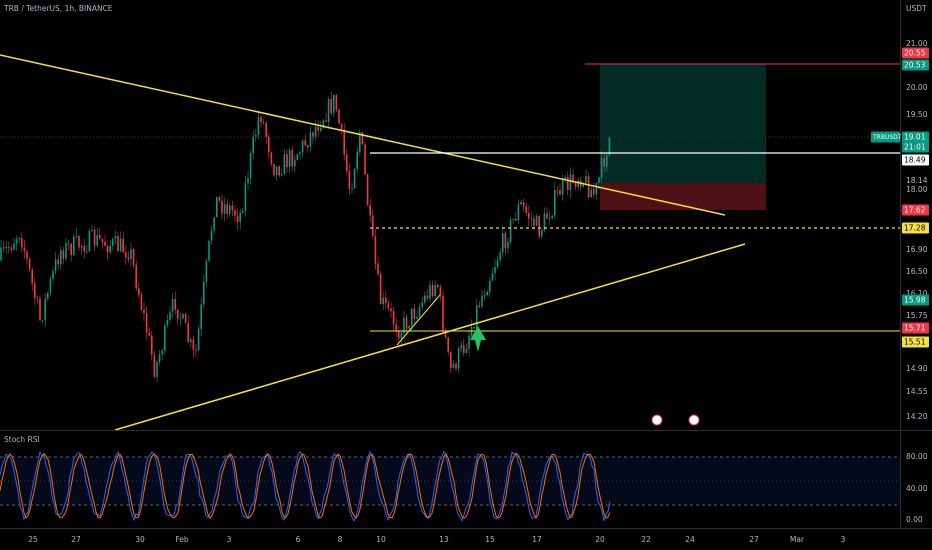  Describe the element at coordinates (914, 519) in the screenshot. I see `indicator-label: 0.00` at that location.